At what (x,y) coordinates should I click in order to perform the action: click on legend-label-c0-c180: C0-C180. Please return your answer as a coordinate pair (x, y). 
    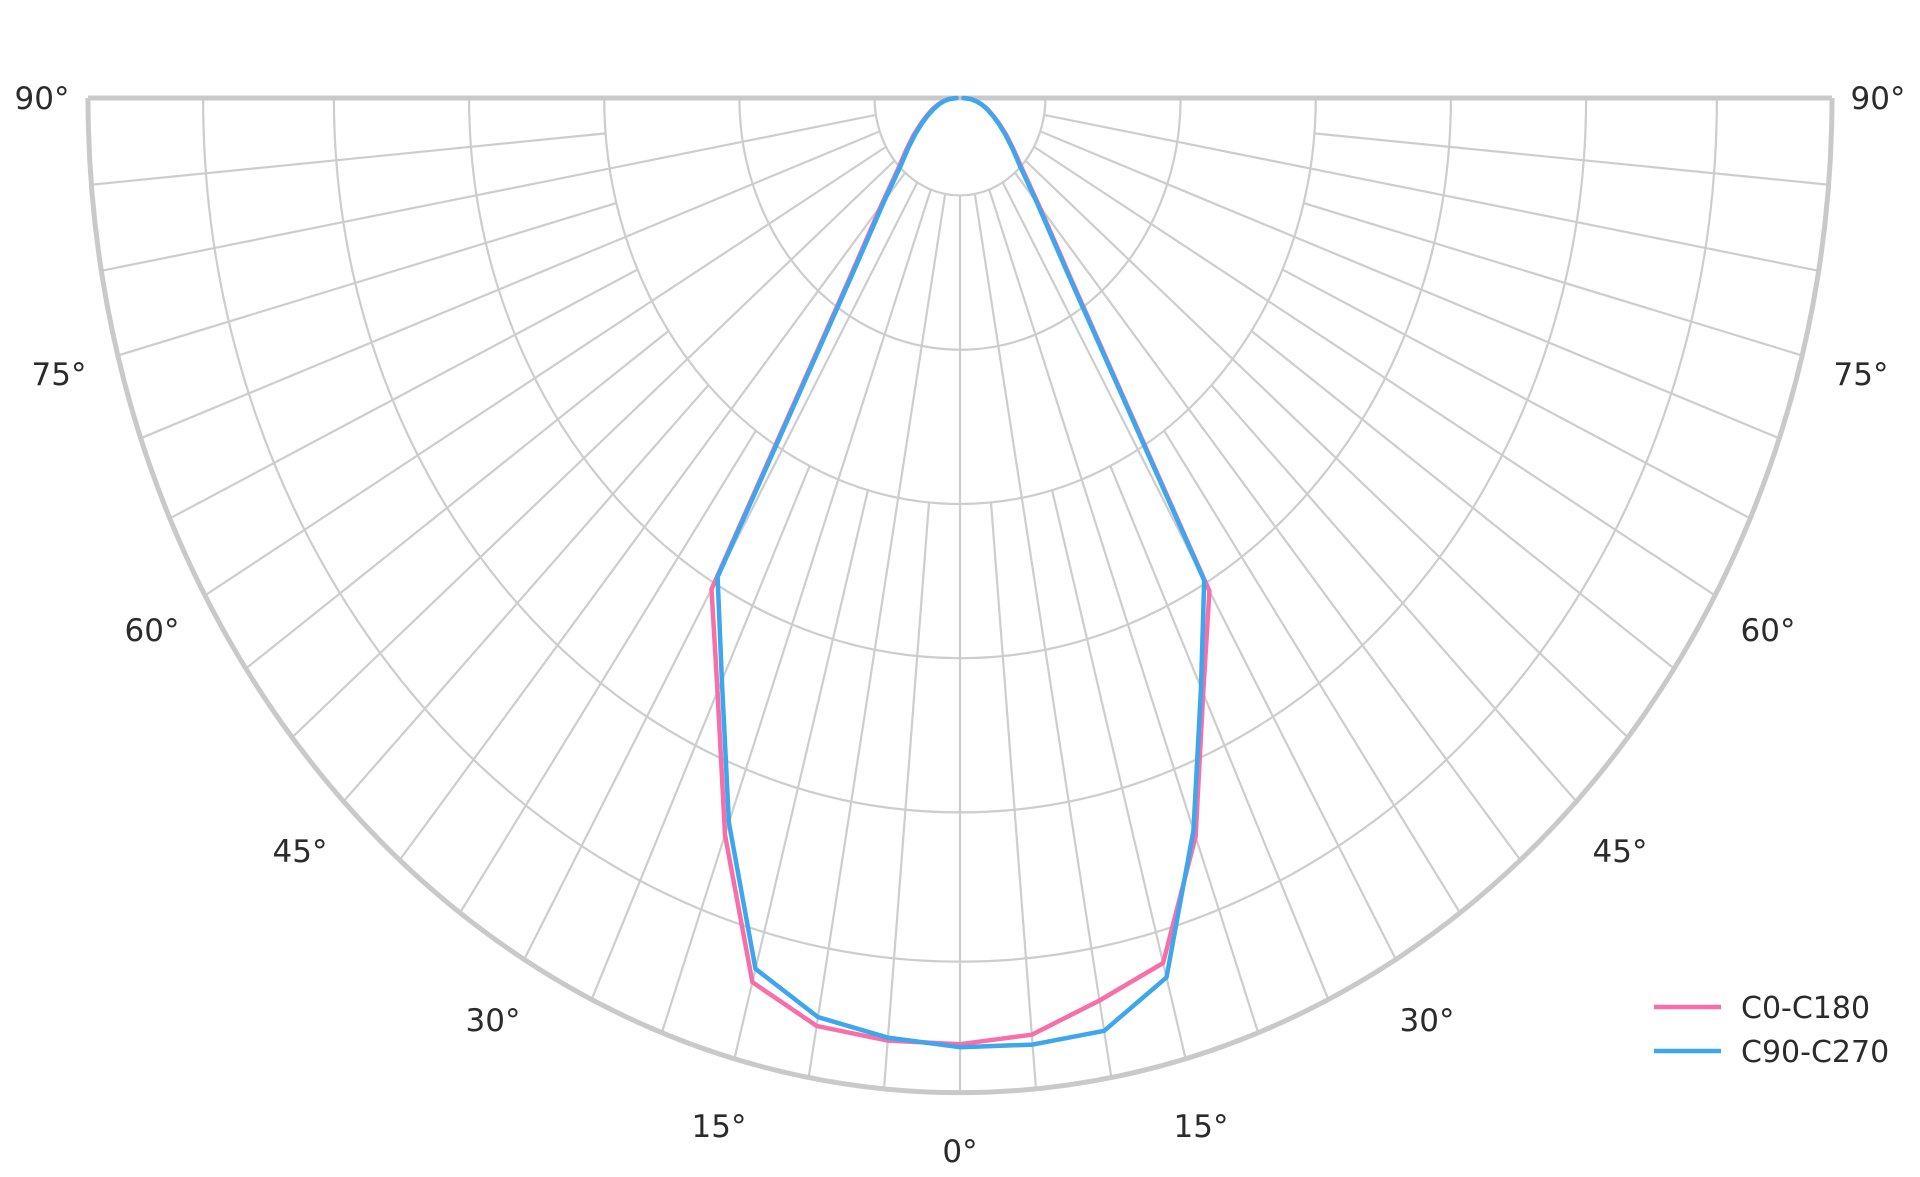
    Looking at the image, I should click on (1805, 1008).